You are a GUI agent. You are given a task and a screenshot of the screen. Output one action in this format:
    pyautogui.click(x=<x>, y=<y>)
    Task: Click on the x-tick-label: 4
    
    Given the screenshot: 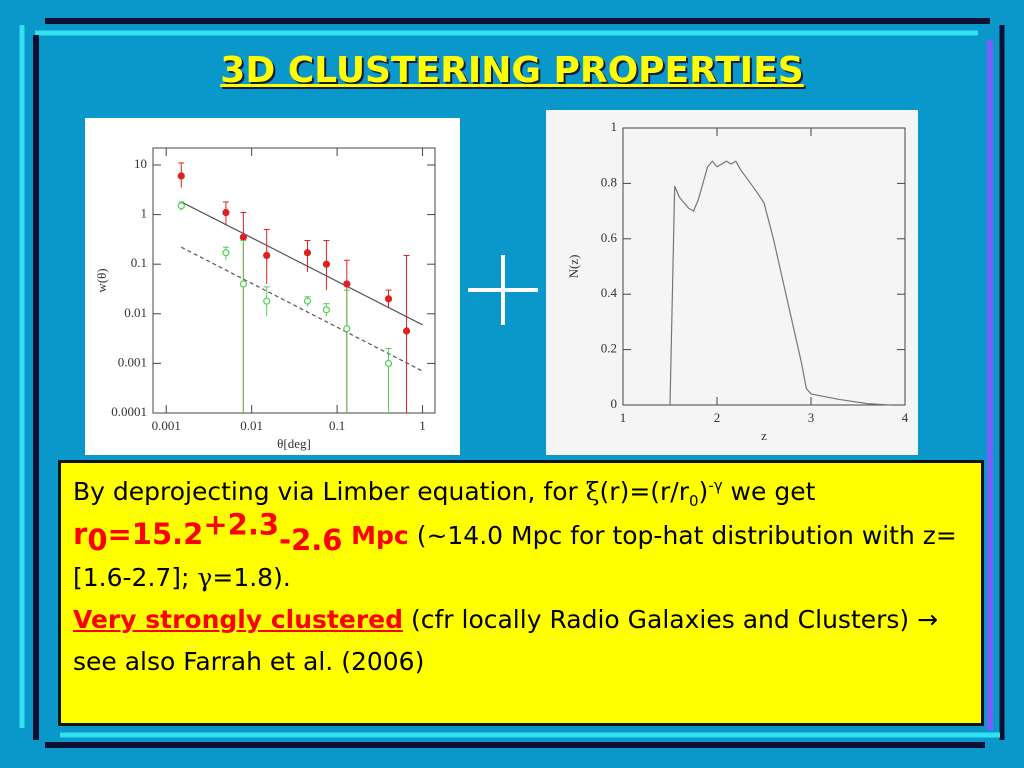 What is the action you would take?
    pyautogui.click(x=905, y=417)
    